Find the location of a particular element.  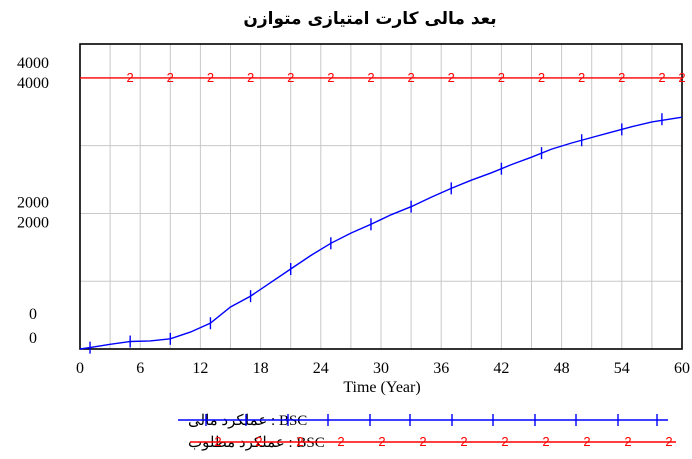

x-axis: 0 6 12 18 24 30 36 42 48 54 60 is located at coordinates (383, 368).